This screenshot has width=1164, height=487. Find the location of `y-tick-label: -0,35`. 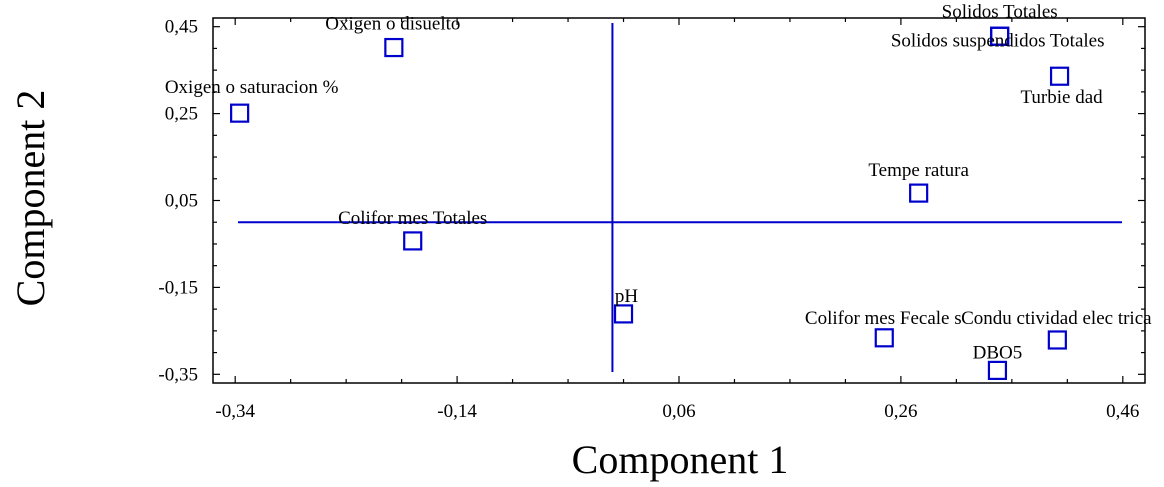

y-tick-label: -0,35 is located at coordinates (178, 374).